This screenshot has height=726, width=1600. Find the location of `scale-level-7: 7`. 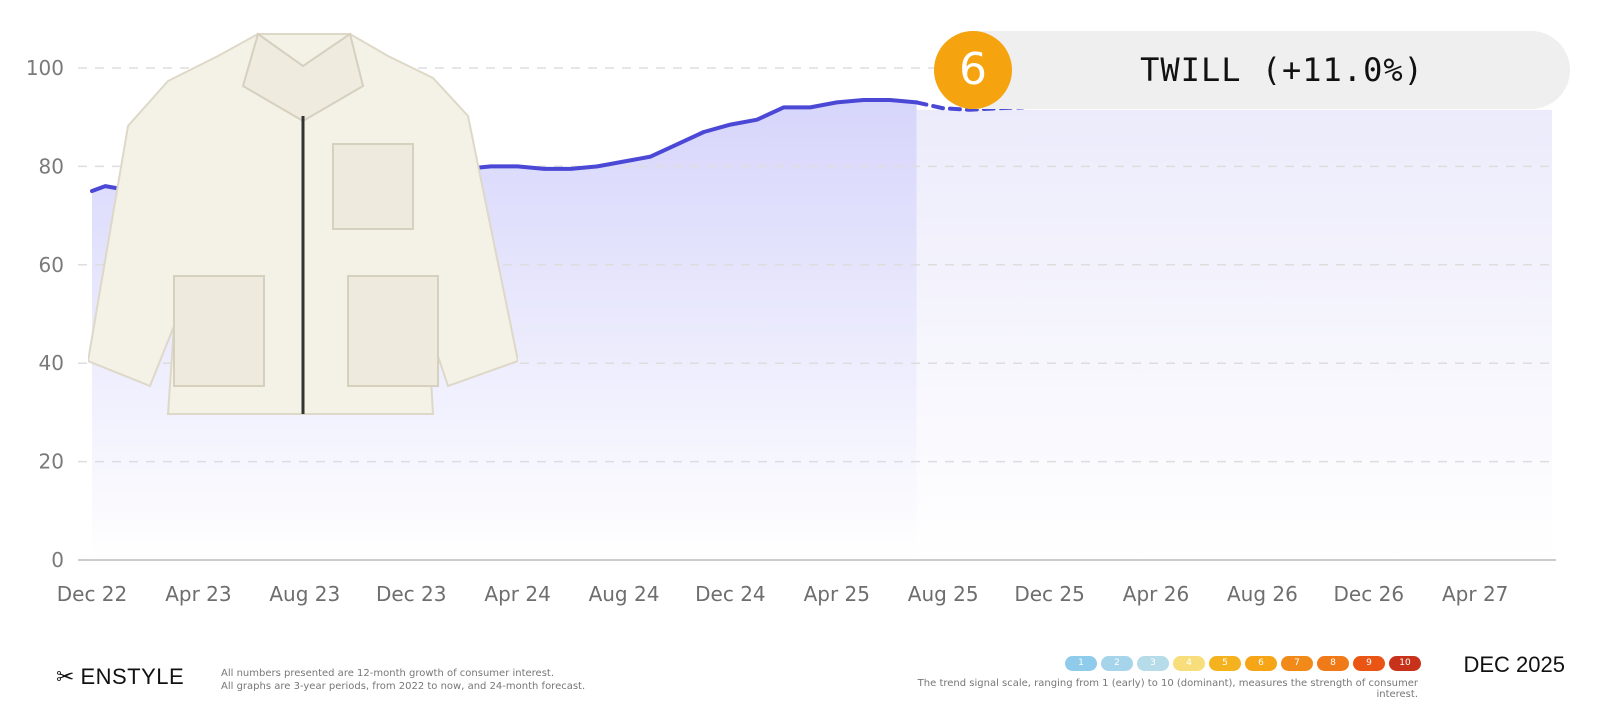

scale-level-7: 7 is located at coordinates (1297, 663).